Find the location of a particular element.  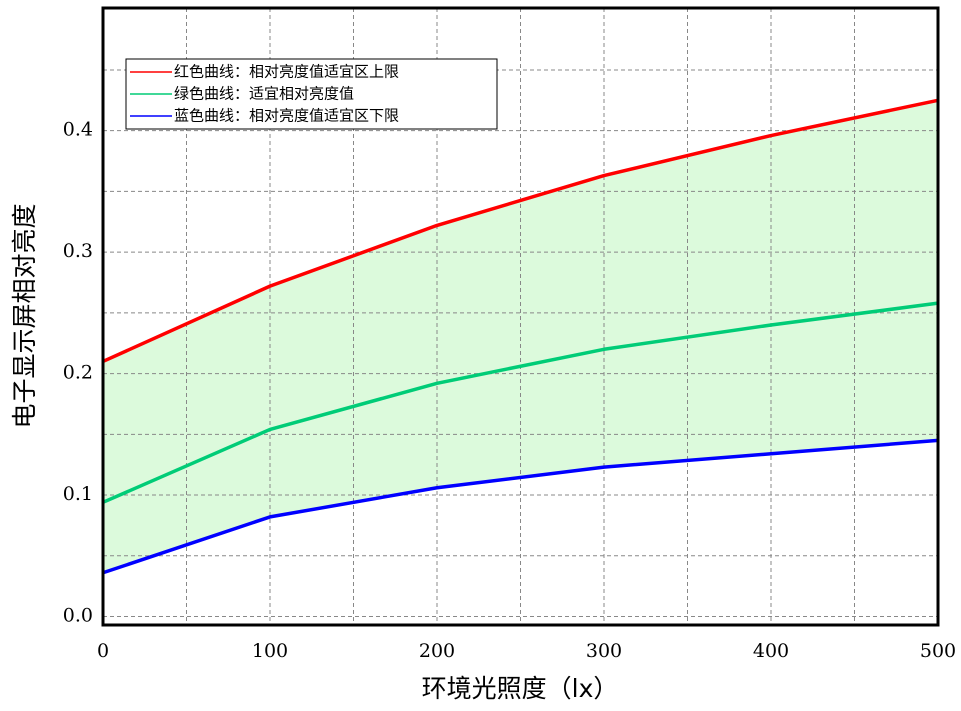

x-tick-label: 0 is located at coordinates (103, 651).